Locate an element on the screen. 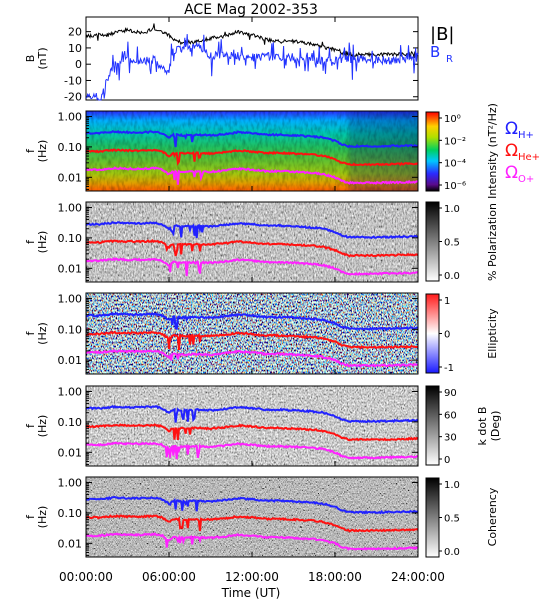  panel-k-dot-b: 1.00 0.10 0.01 f (Hz) 90 60 30 0 k dot B (Deg) is located at coordinates (263, 426).